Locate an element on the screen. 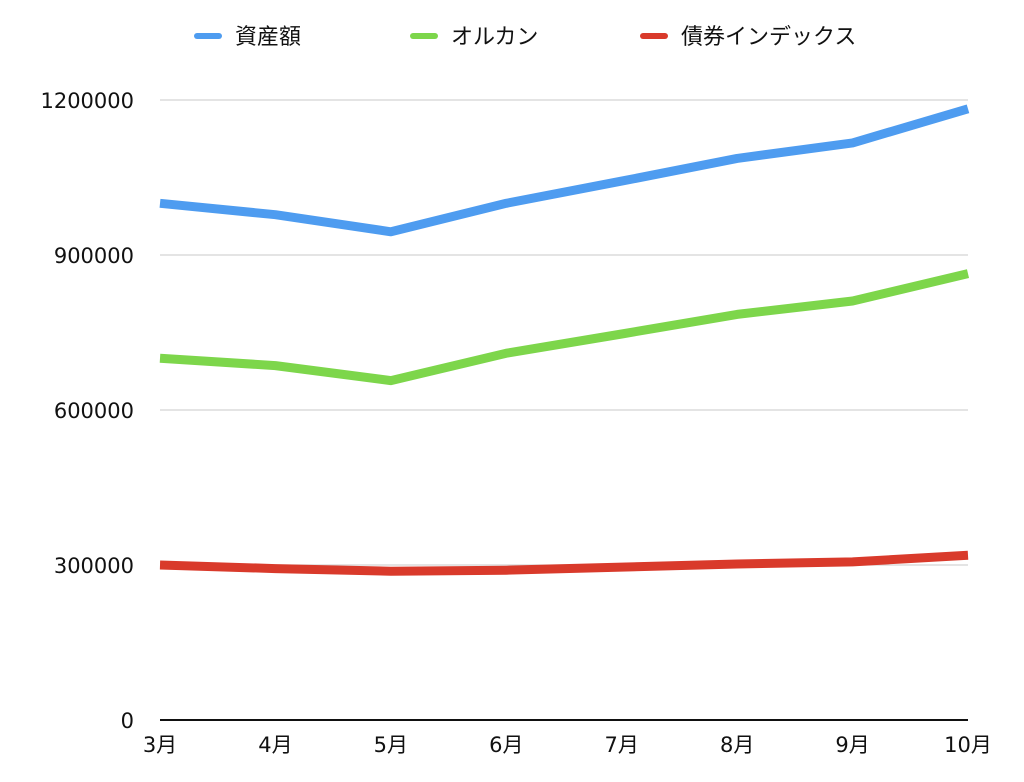 Image resolution: width=1024 pixels, height=782 pixels. legend: 資産額 オルカン 債券インデックス is located at coordinates (525, 37).